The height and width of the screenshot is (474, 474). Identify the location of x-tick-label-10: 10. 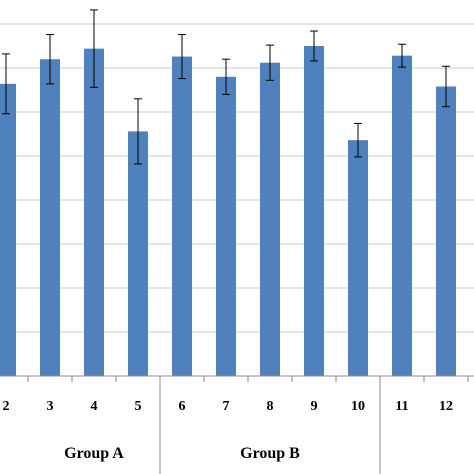
(358, 406).